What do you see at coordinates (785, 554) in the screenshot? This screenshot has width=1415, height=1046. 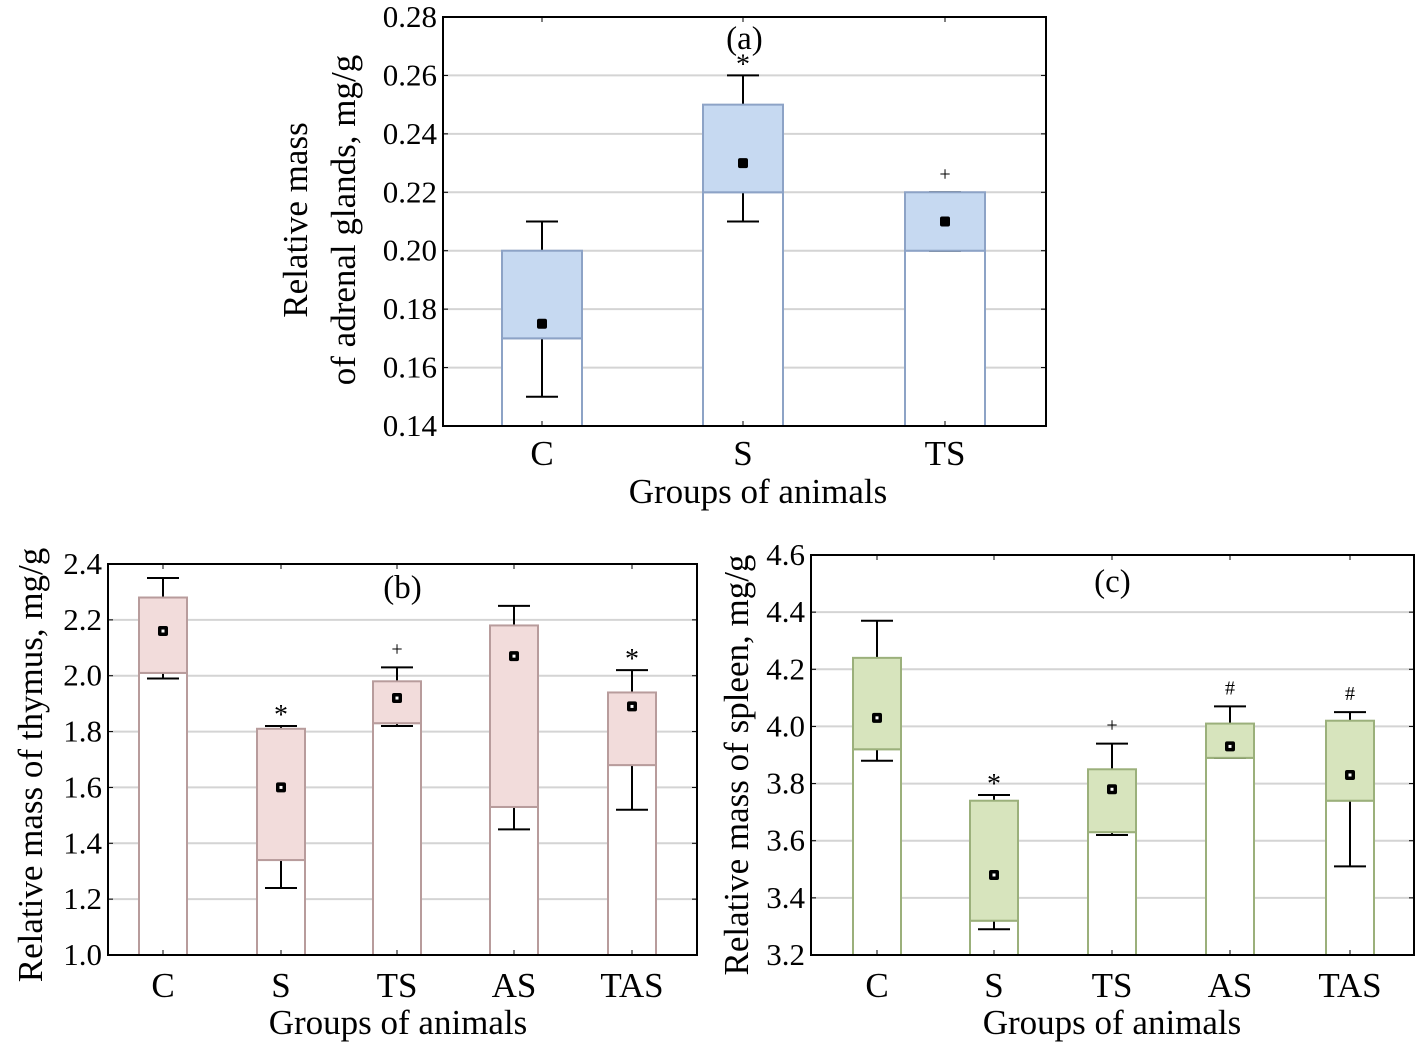 I see `y-tick-label: 4.6` at bounding box center [785, 554].